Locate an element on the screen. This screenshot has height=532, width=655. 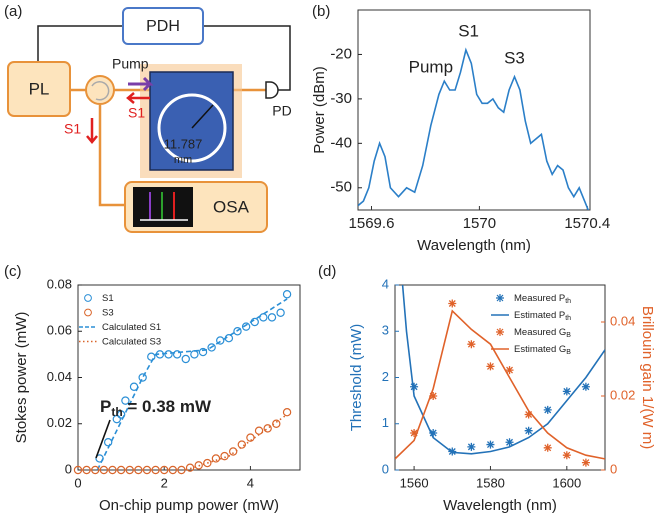
x-tick-label: 1570.4 is located at coordinates (587, 223).